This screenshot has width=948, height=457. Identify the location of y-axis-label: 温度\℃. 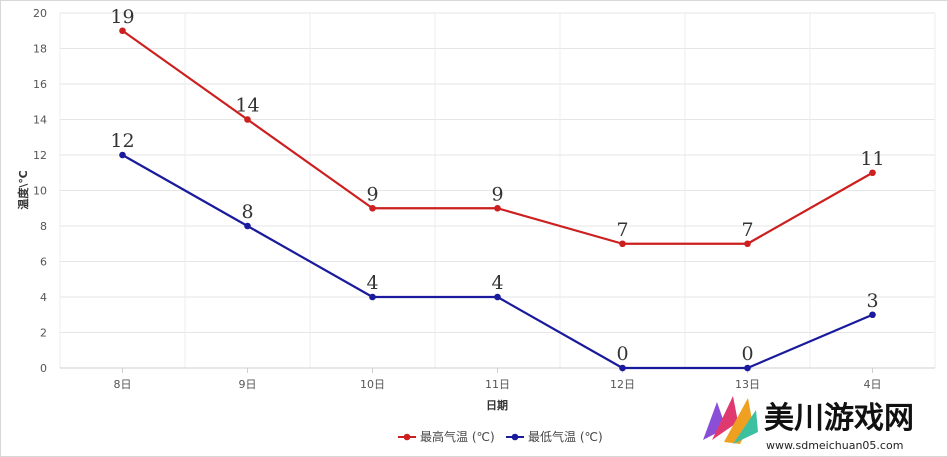
(23, 189).